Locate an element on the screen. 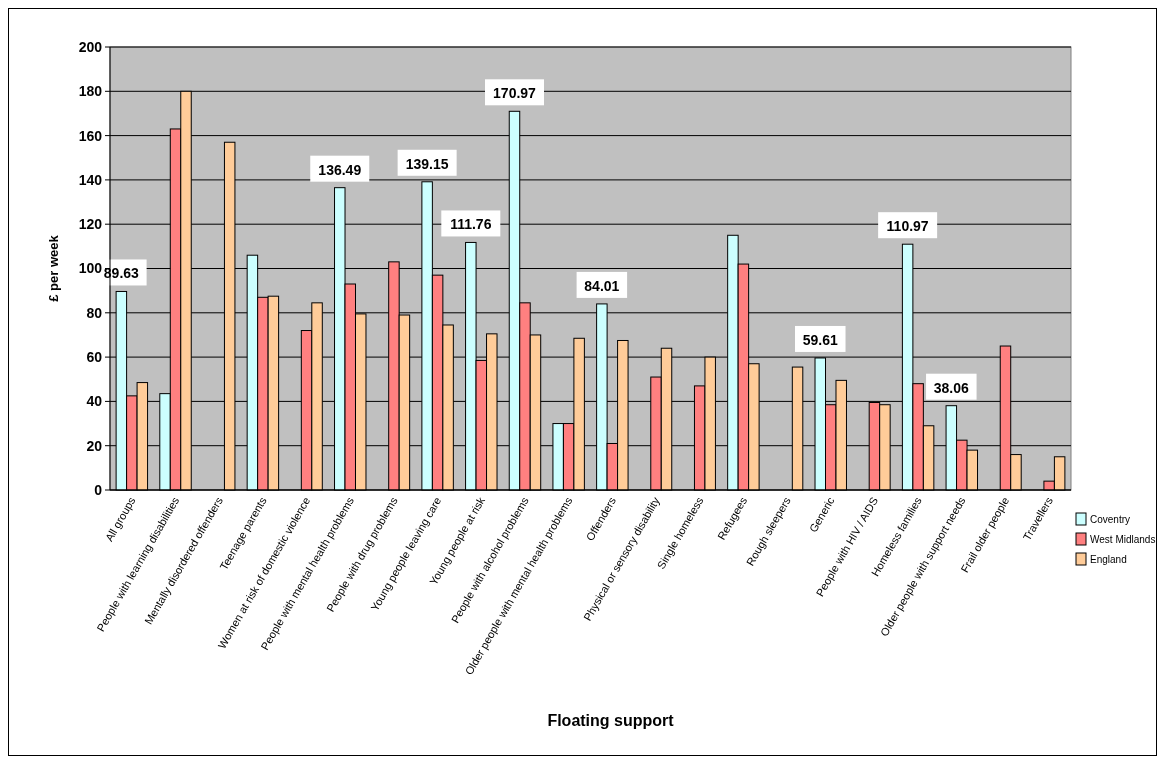 This screenshot has height=764, width=1165. data-label: 59.61 is located at coordinates (820, 339).